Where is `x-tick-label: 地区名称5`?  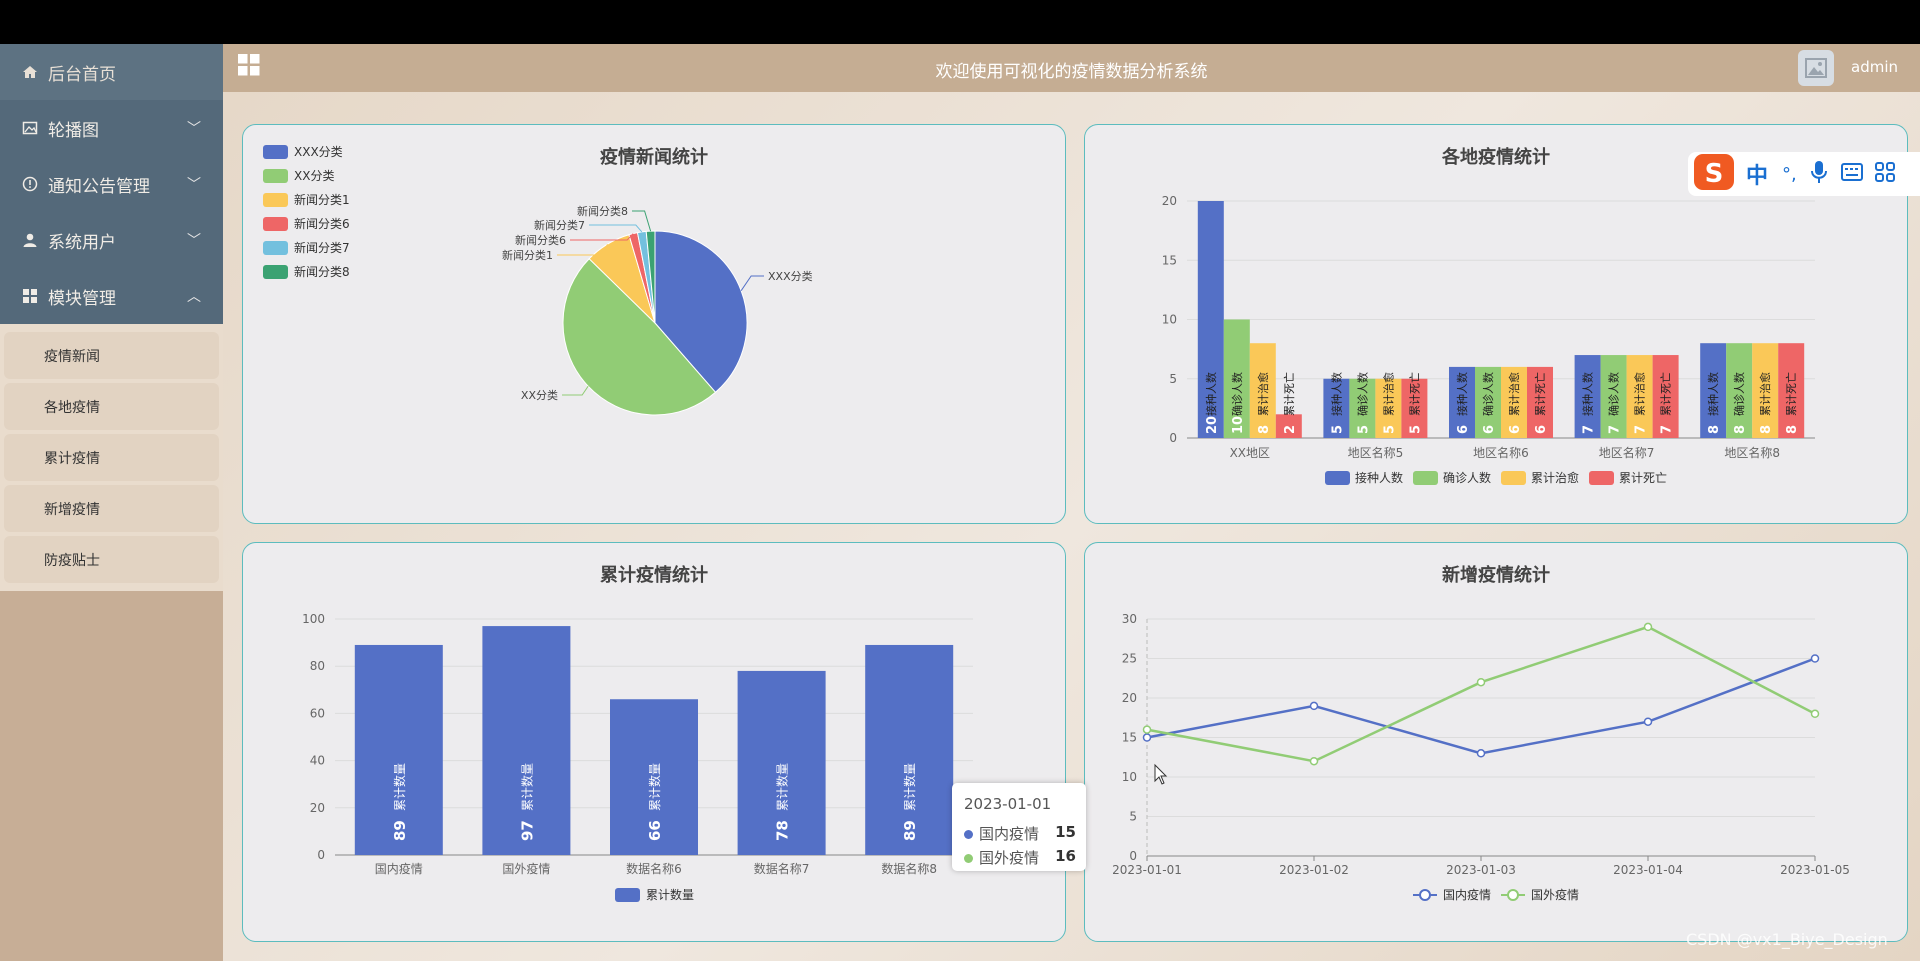 x-tick-label: 地区名称5 is located at coordinates (1376, 452).